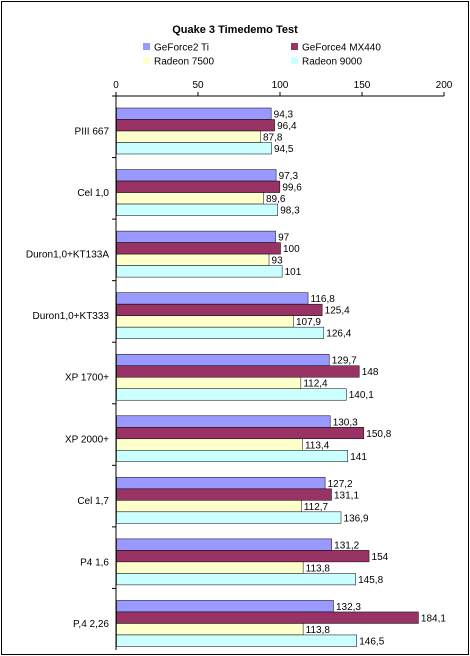 The height and width of the screenshot is (656, 470). I want to click on bar-geforce4-mx440-duron1-0-kt333, so click(219, 309).